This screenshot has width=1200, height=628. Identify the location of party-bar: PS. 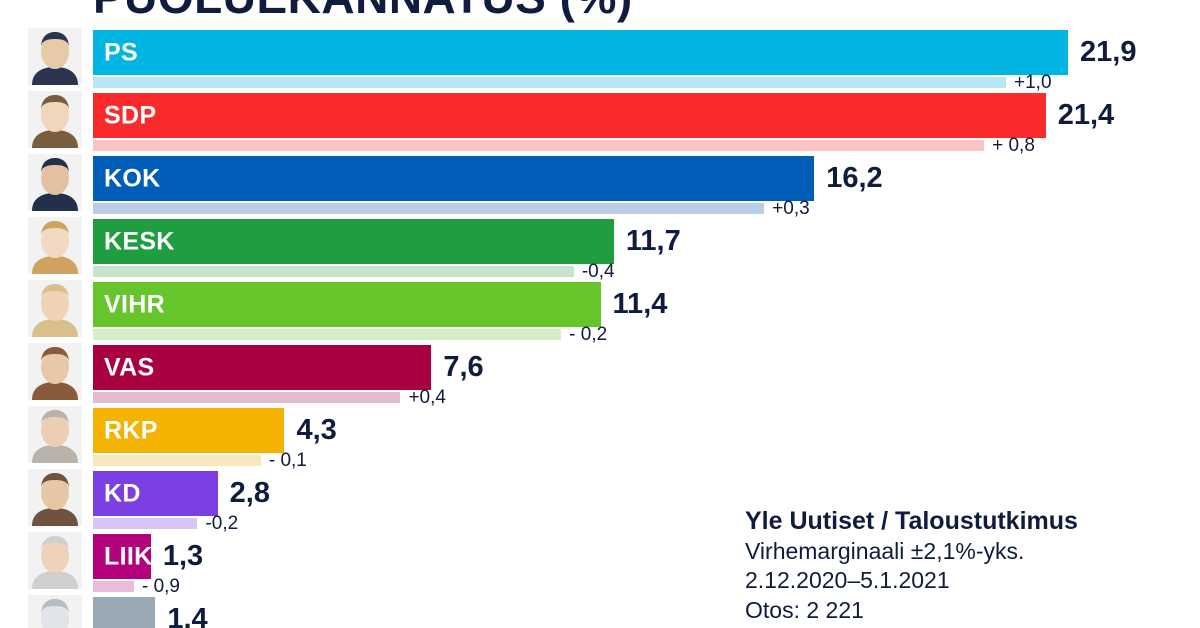
(580, 52).